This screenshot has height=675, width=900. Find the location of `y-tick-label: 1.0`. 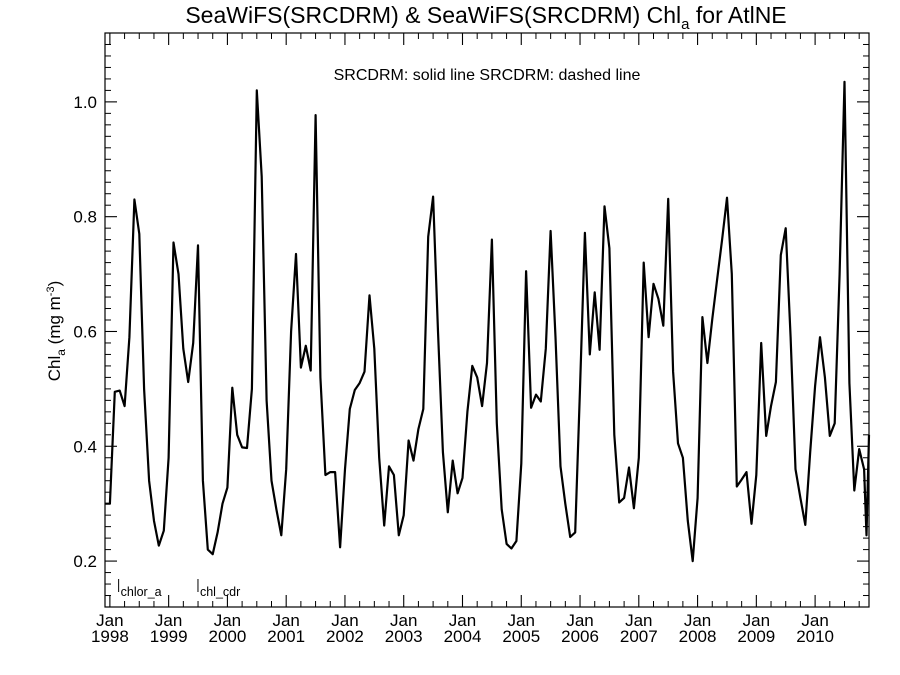

y-tick-label: 1.0 is located at coordinates (85, 102).